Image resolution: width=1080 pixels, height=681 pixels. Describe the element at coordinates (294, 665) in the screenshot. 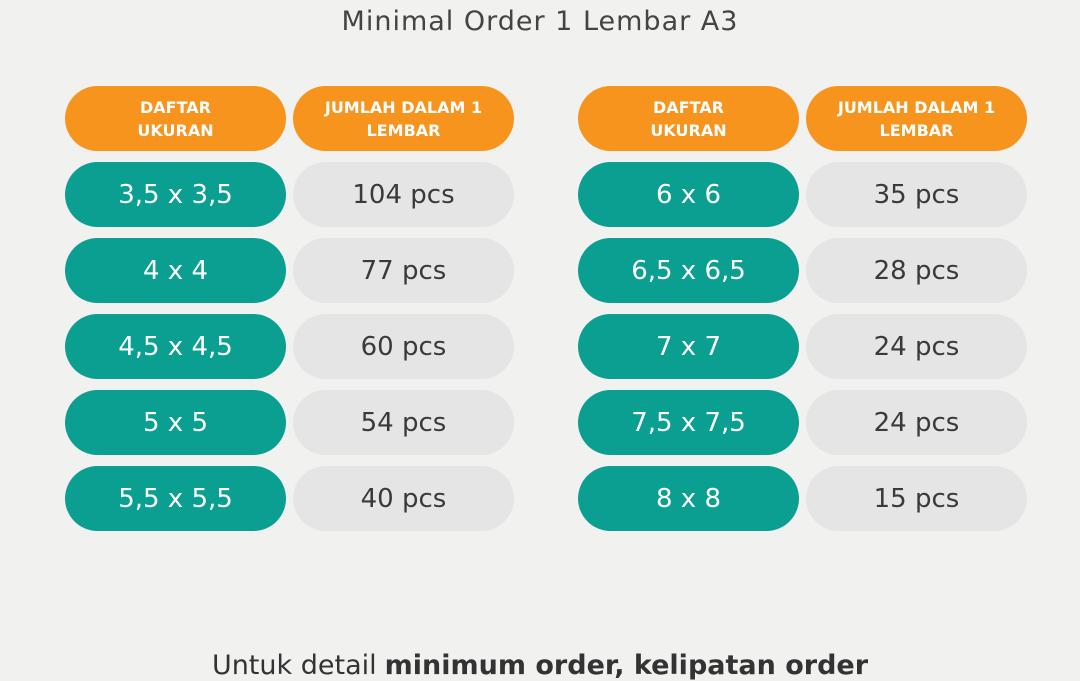

I see `footer-text: Untuk detail` at that location.